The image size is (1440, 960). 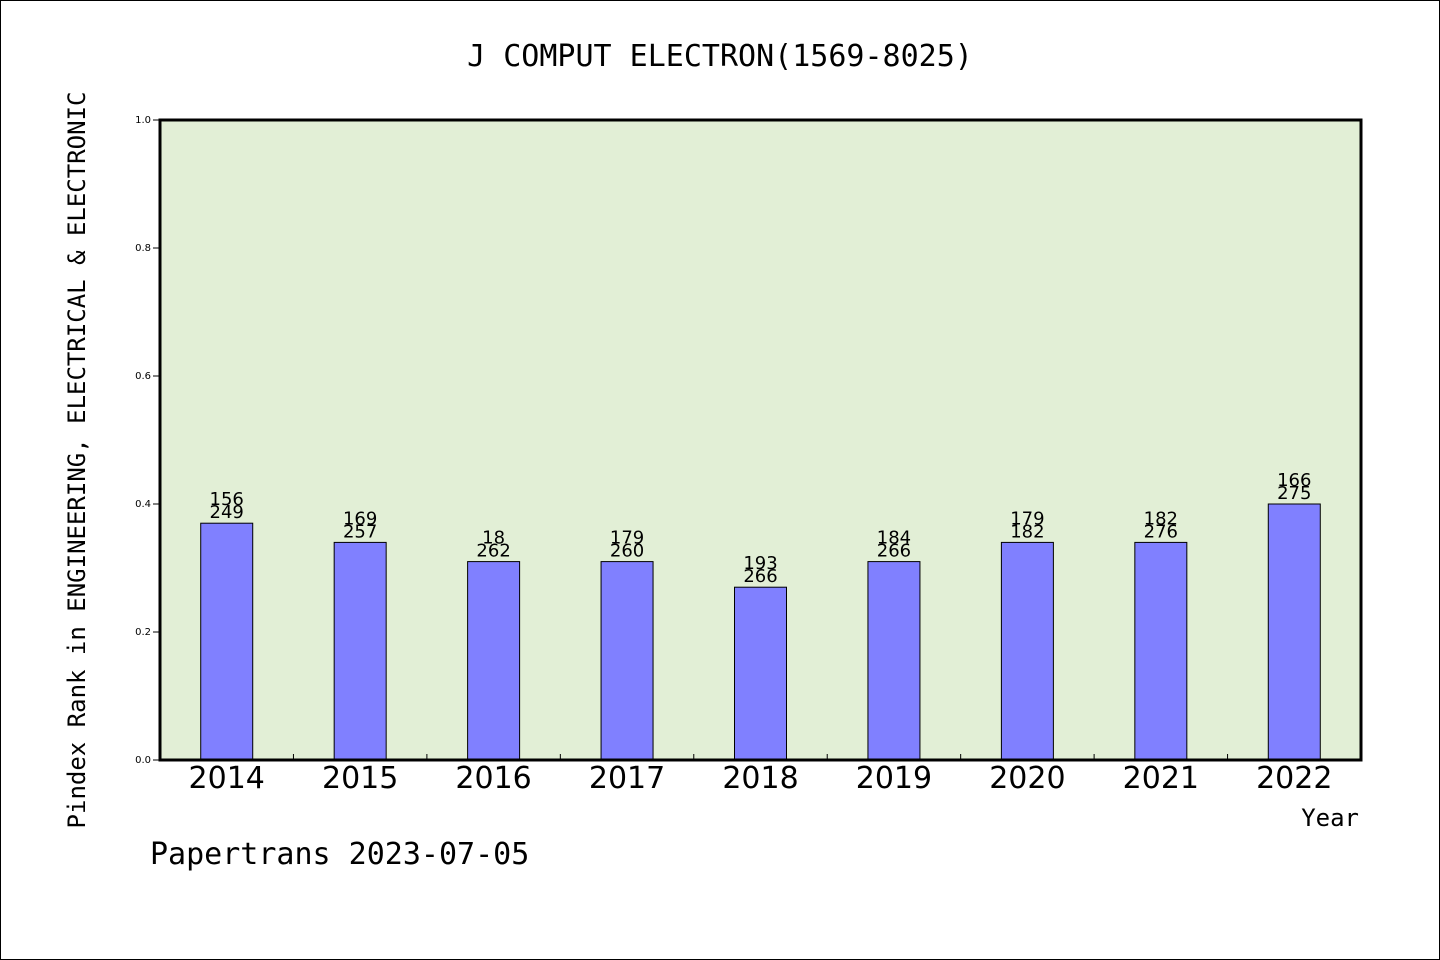 What do you see at coordinates (1027, 778) in the screenshot?
I see `x-tick-label: 2020` at bounding box center [1027, 778].